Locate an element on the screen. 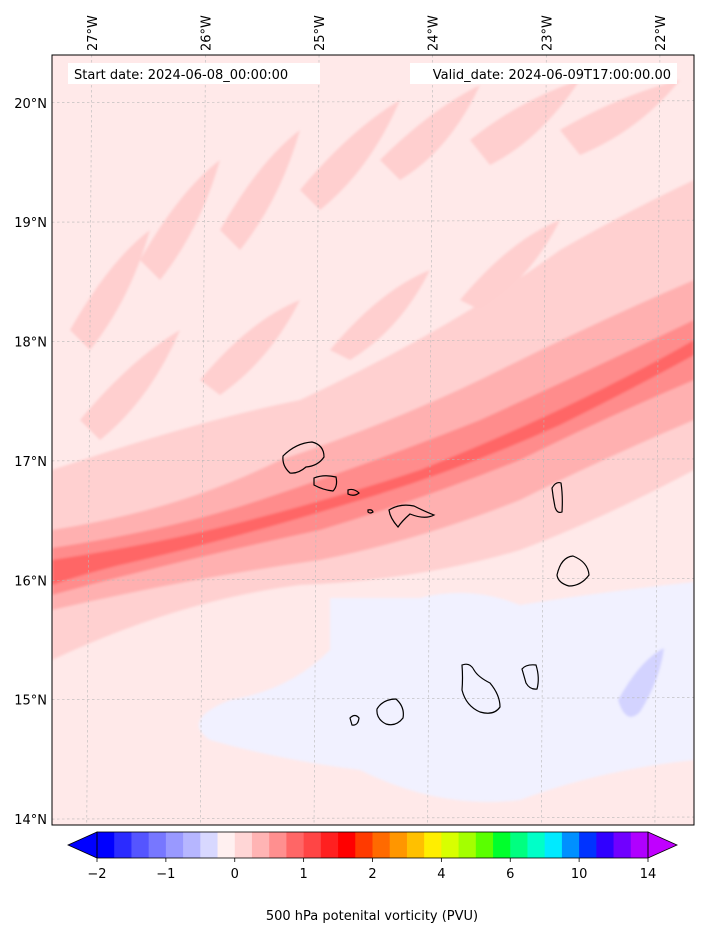  longitude-tick-label: 25°W is located at coordinates (320, 33).